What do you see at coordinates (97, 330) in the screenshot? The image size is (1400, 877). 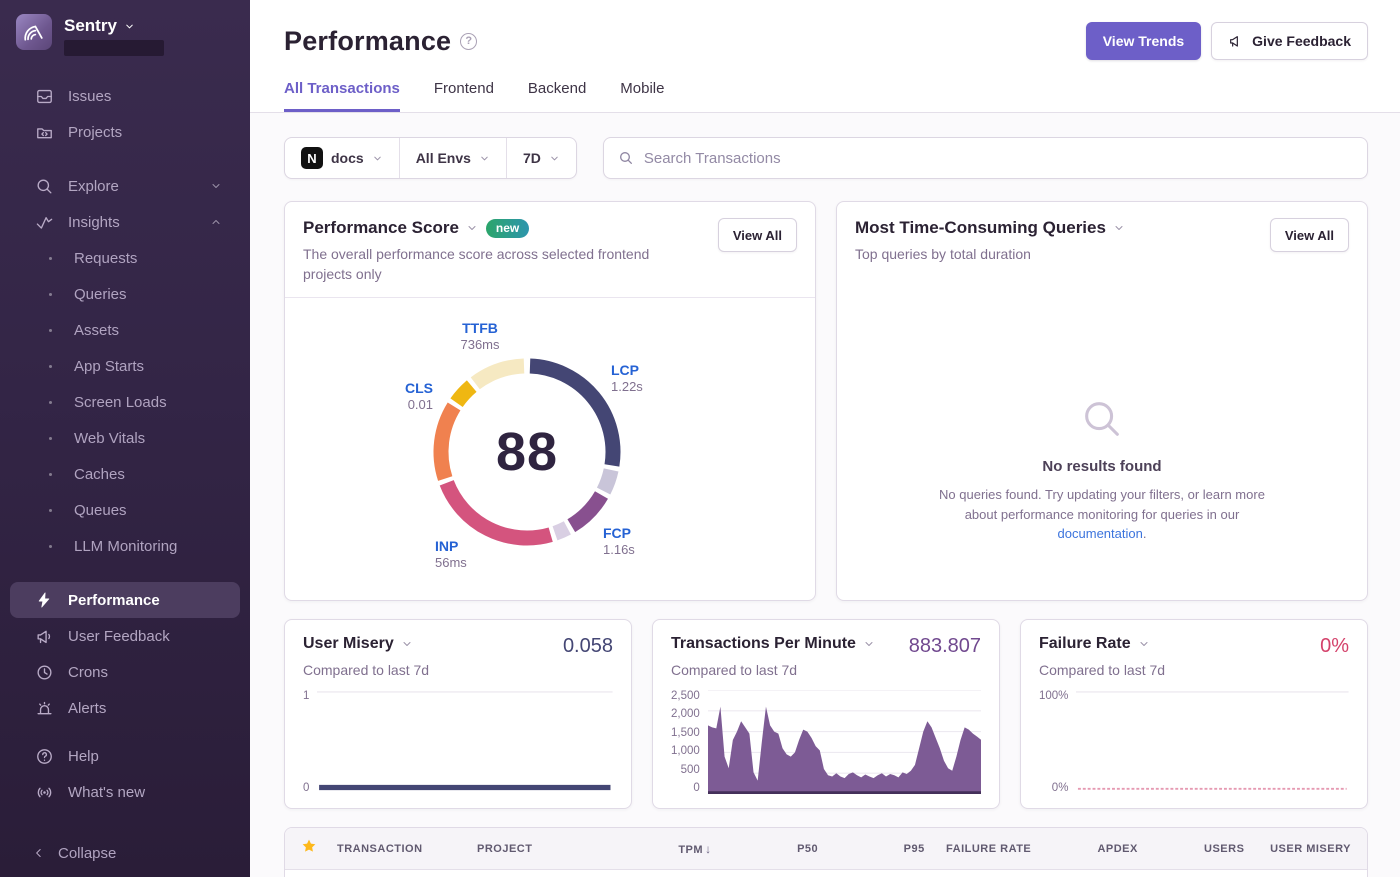 I see `sidebar-item-label: Assets` at bounding box center [97, 330].